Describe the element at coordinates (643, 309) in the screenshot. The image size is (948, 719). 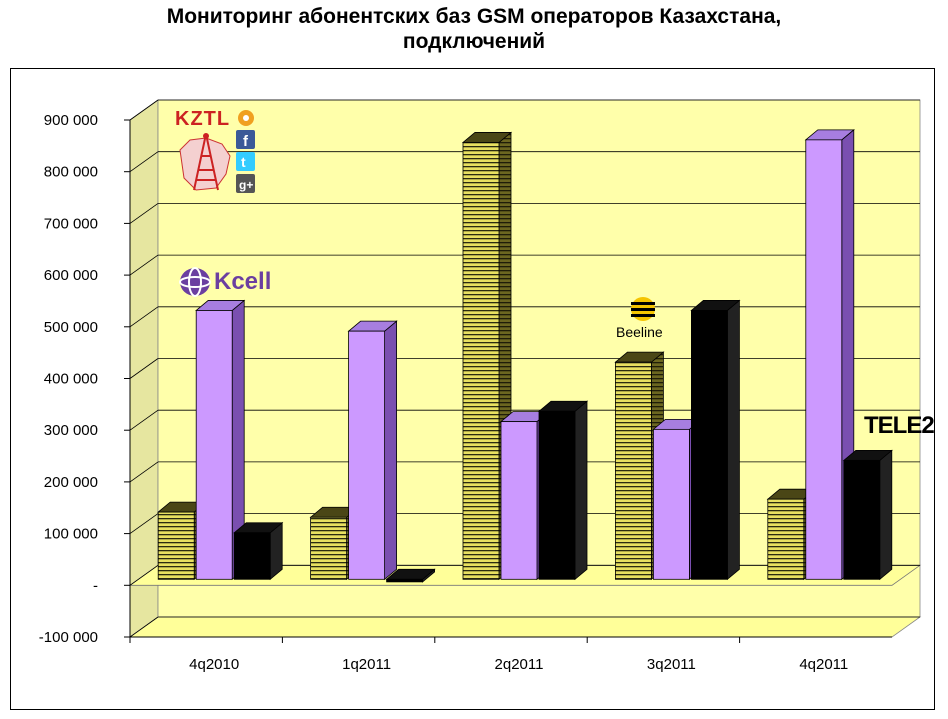
I see `beeline-emblem-icon` at that location.